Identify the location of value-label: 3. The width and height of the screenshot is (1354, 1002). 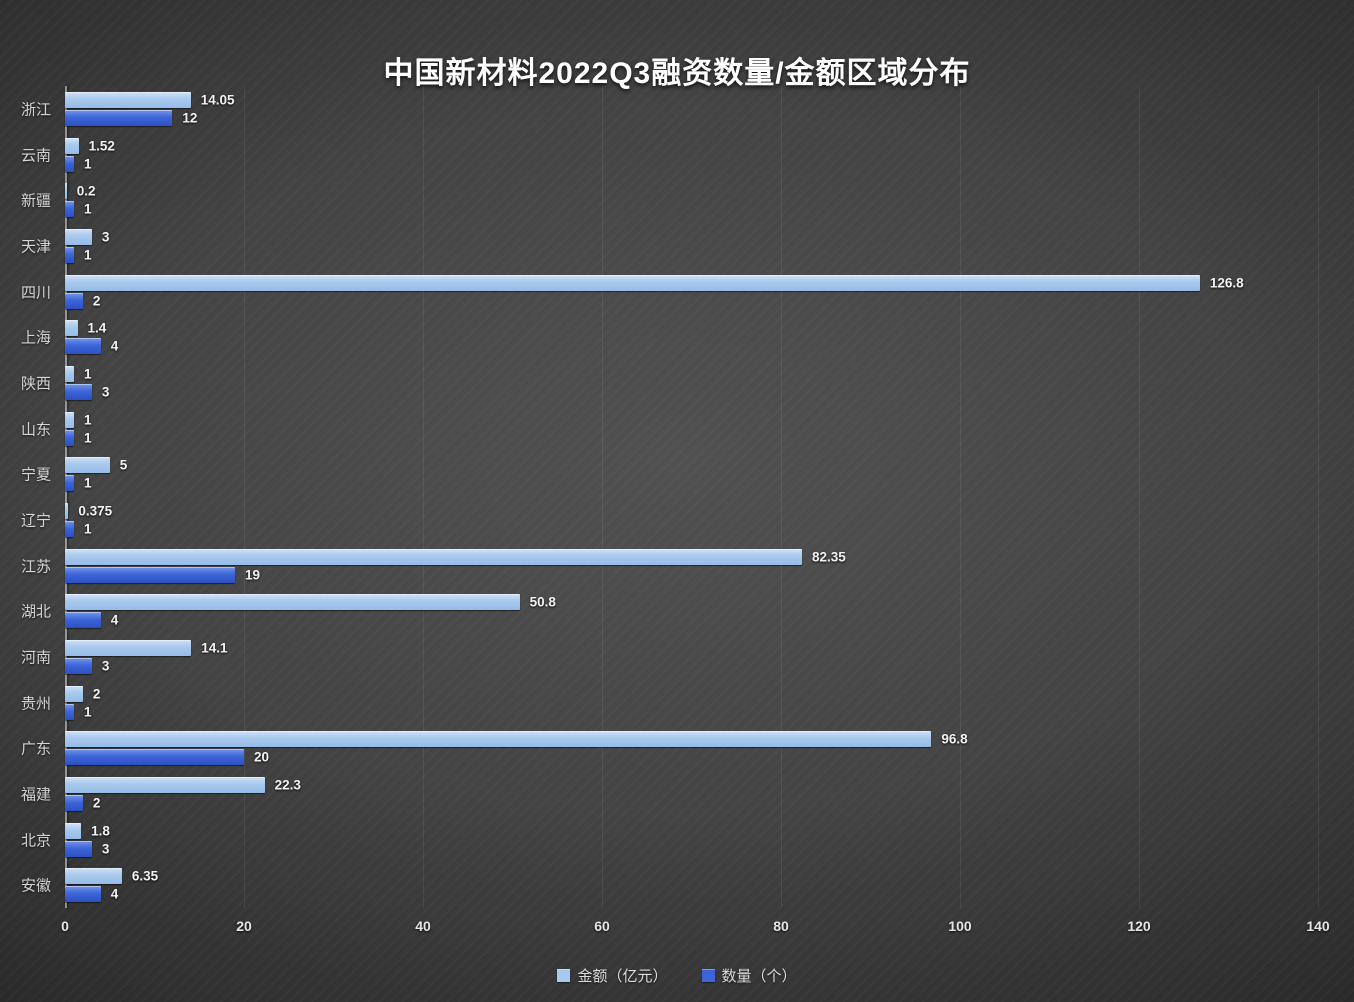
(105, 666).